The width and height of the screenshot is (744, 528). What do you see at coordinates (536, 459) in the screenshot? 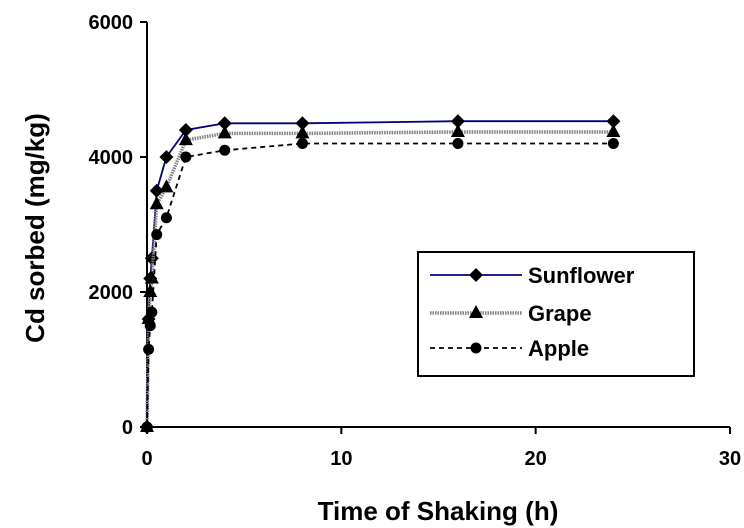
I see `x-tick-label: 20` at bounding box center [536, 459].